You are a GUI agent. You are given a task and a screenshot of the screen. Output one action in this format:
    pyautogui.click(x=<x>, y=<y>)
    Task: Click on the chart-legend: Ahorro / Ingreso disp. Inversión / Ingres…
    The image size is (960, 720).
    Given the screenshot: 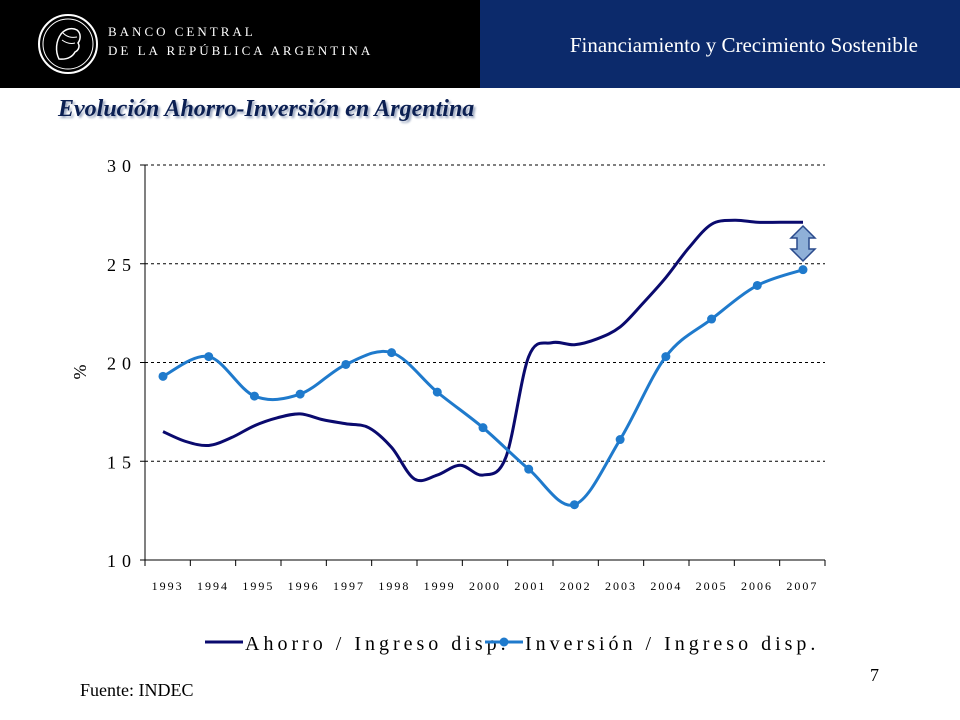 What is the action you would take?
    pyautogui.click(x=512, y=644)
    